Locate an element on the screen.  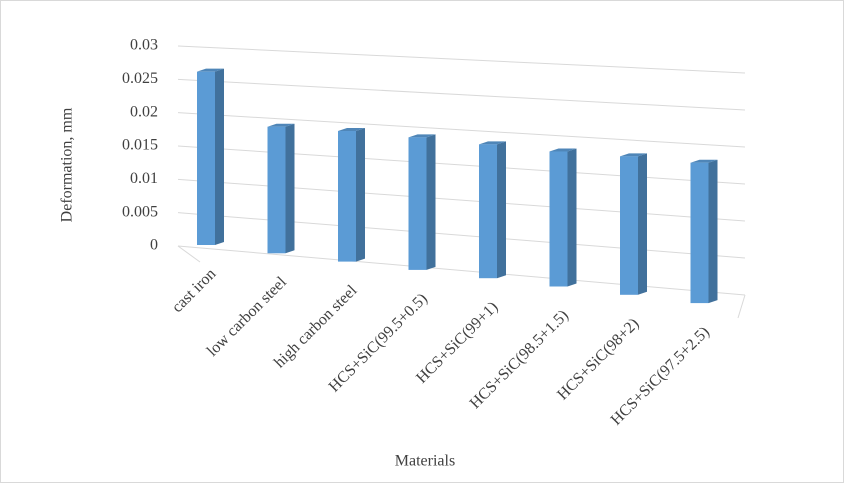
x-axis-title: Materials is located at coordinates (425, 461).